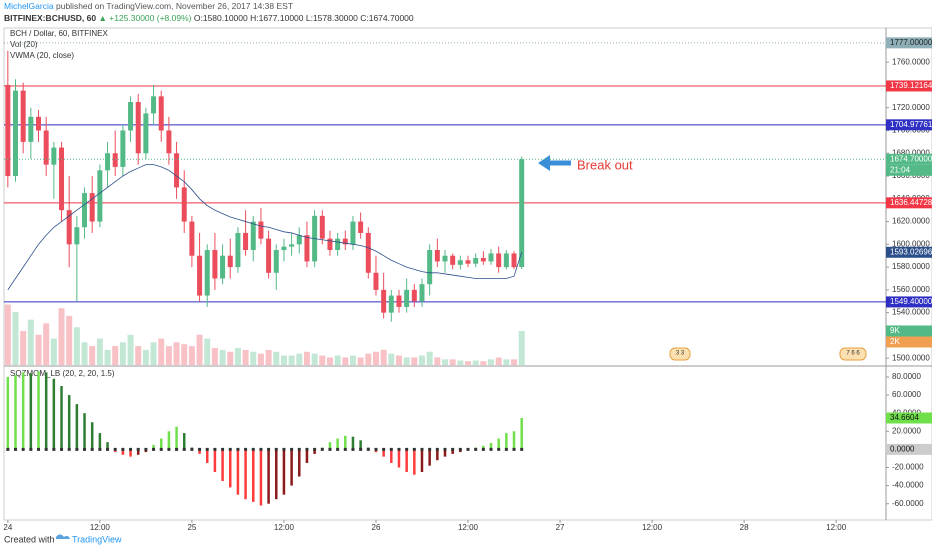 The image size is (932, 550). What do you see at coordinates (906, 394) in the screenshot?
I see `y-tick-label: 60.0000` at bounding box center [906, 394].